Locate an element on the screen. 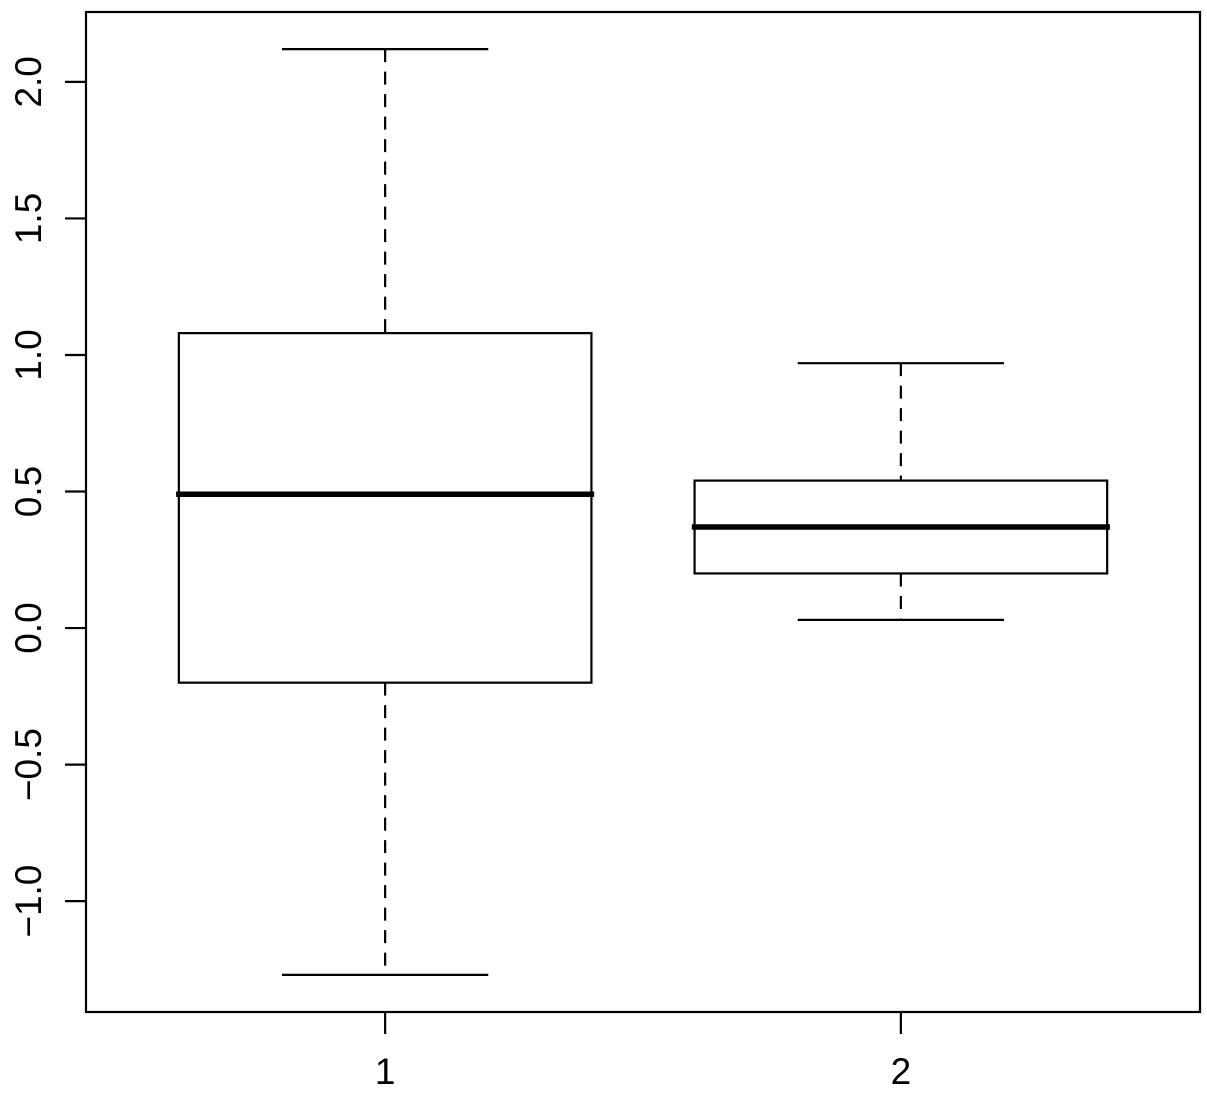  y-axis: 2.0 1.5 1.0 0.5 0.0 −0.5 −1.0 is located at coordinates (47, 497).